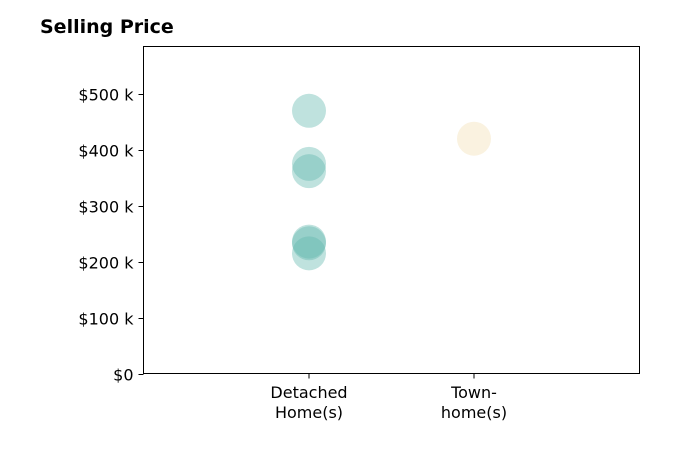 The height and width of the screenshot is (462, 679). What do you see at coordinates (106, 151) in the screenshot?
I see `y-tick-label: $400 k` at bounding box center [106, 151].